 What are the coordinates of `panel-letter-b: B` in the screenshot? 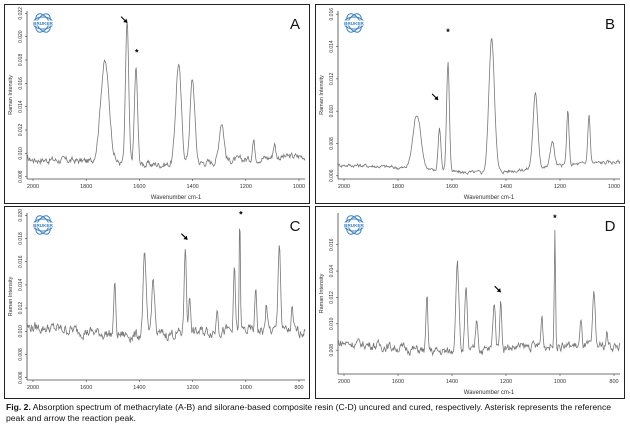 It's located at (610, 24).